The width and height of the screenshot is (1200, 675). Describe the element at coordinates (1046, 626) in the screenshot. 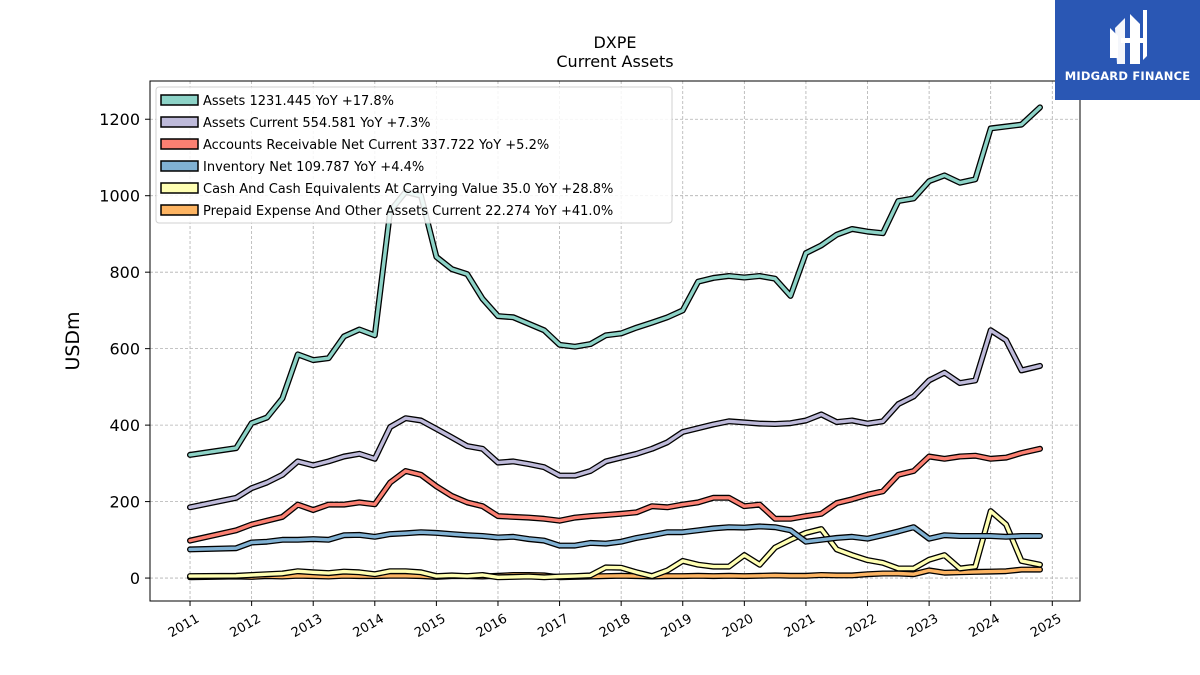

I see `x-tick-label: 2025` at that location.